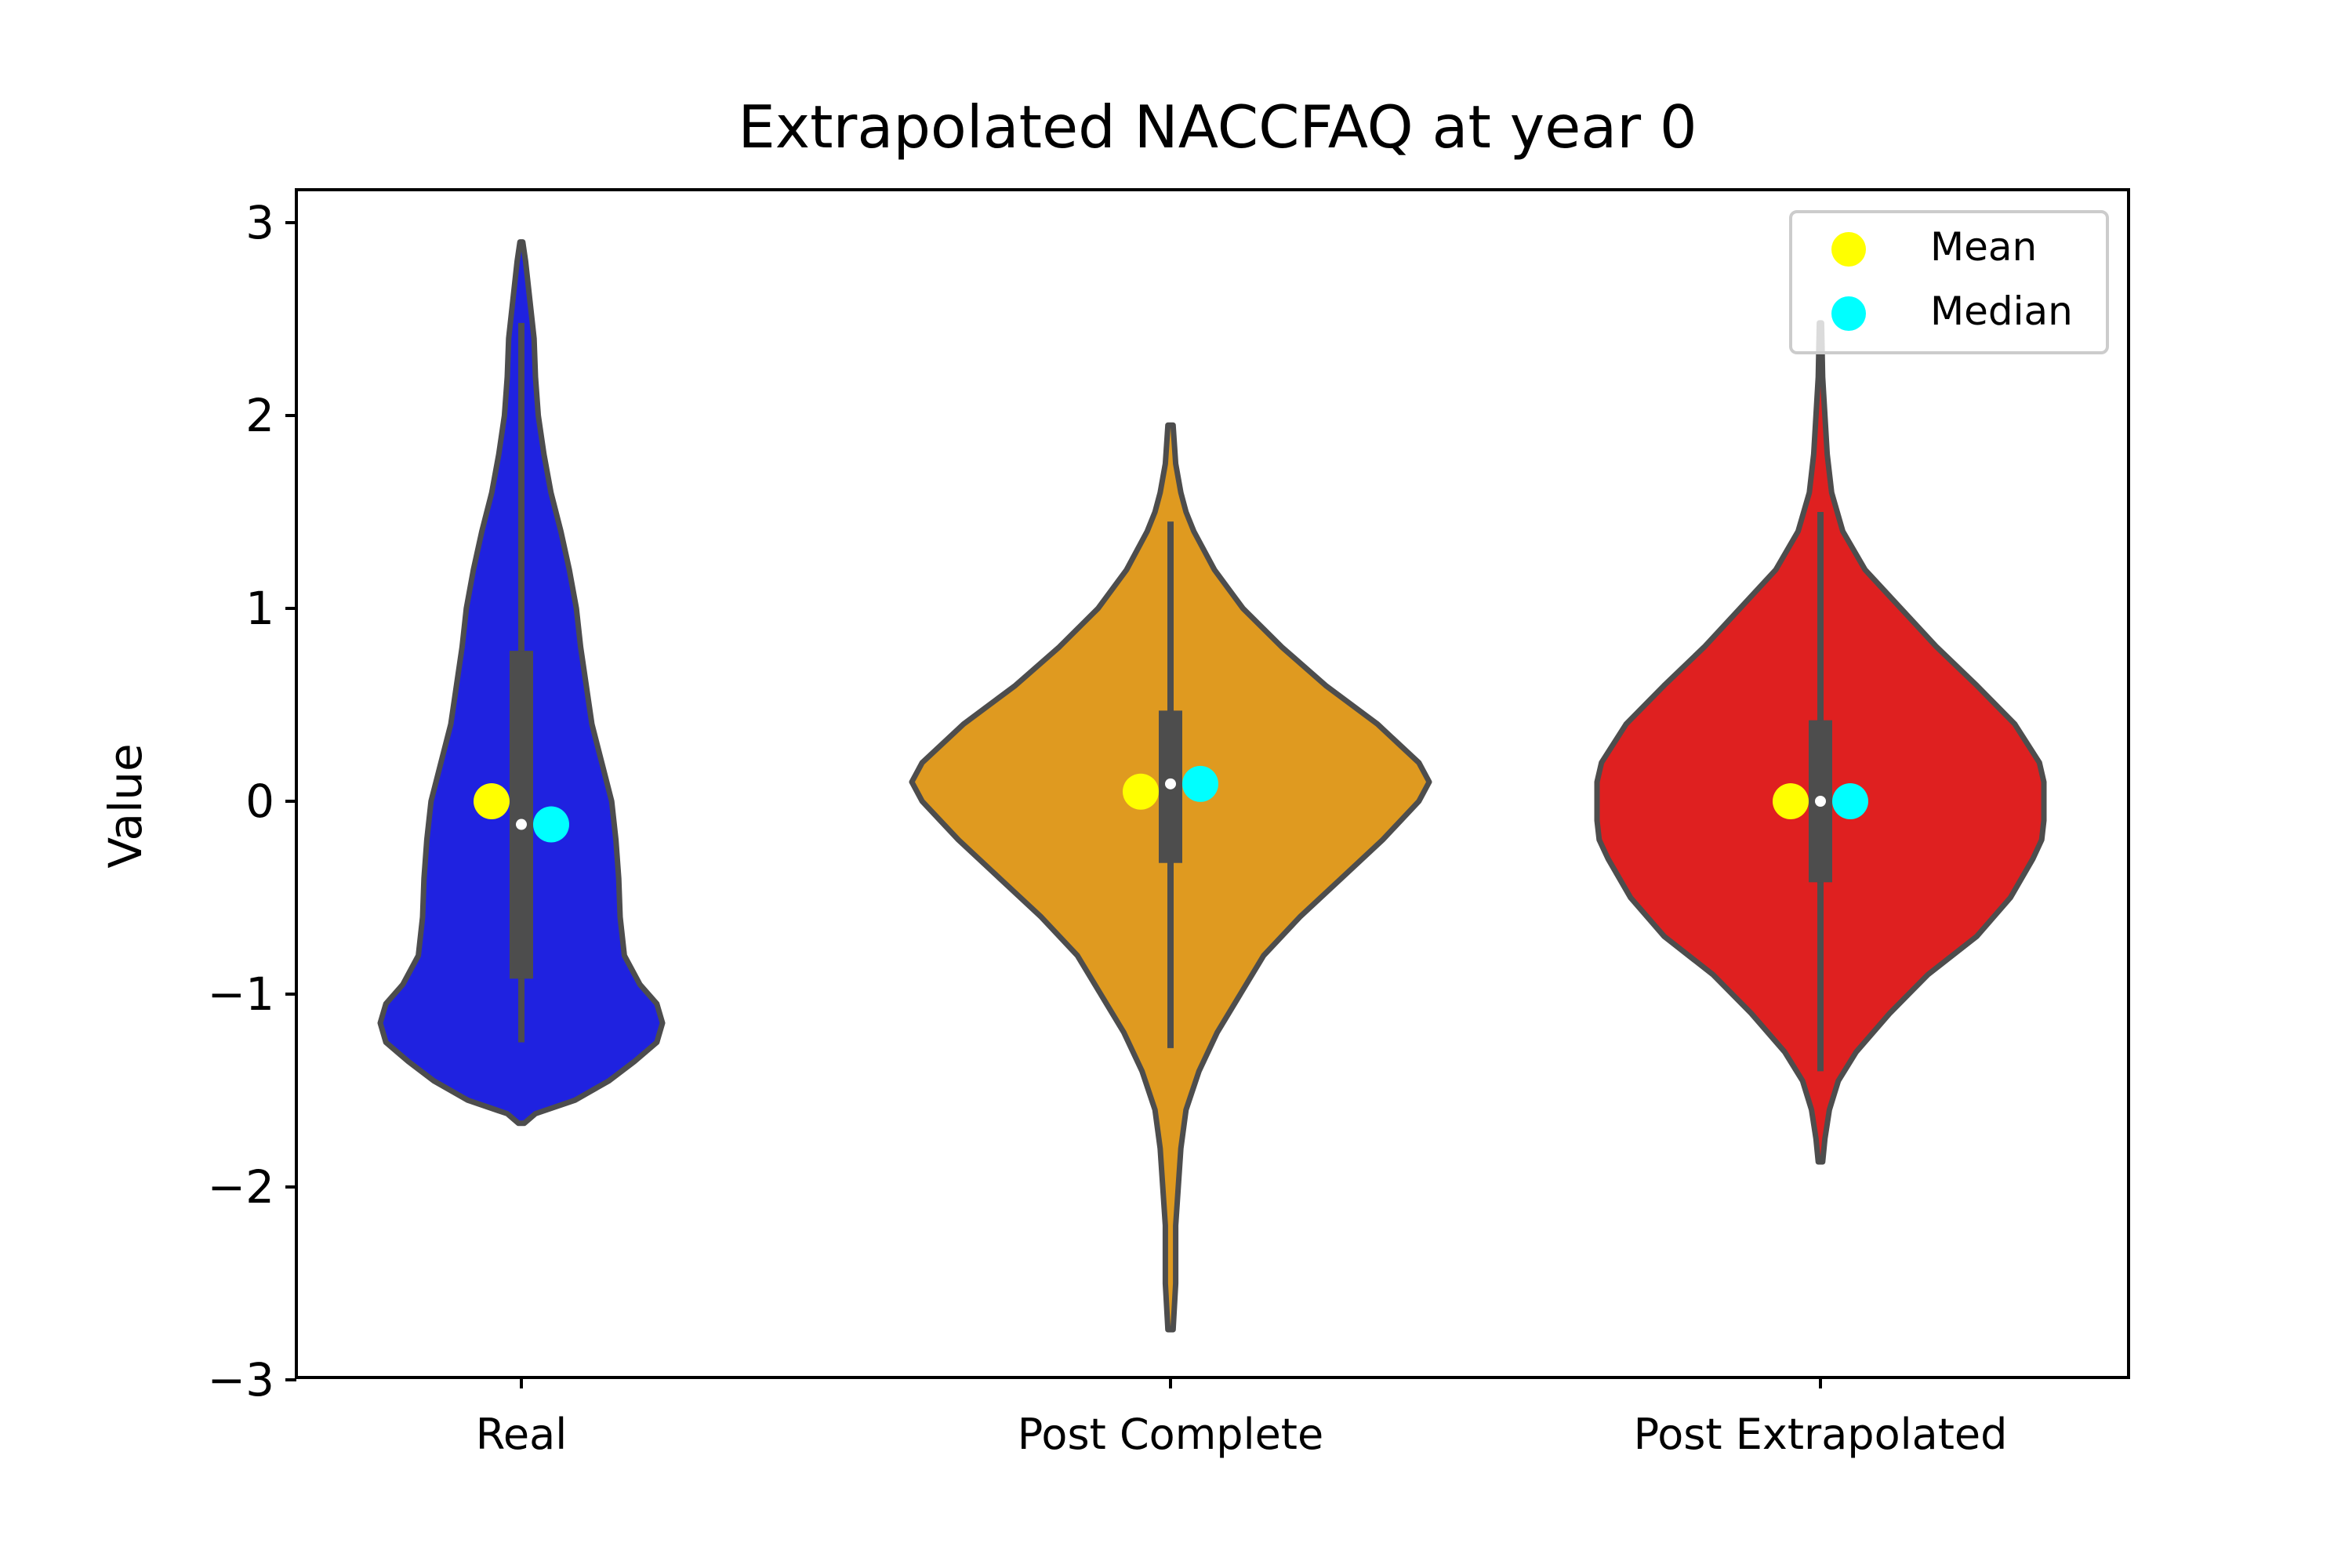 The height and width of the screenshot is (1568, 2352). Describe the element at coordinates (259, 608) in the screenshot. I see `y-tick-label: 1` at that location.